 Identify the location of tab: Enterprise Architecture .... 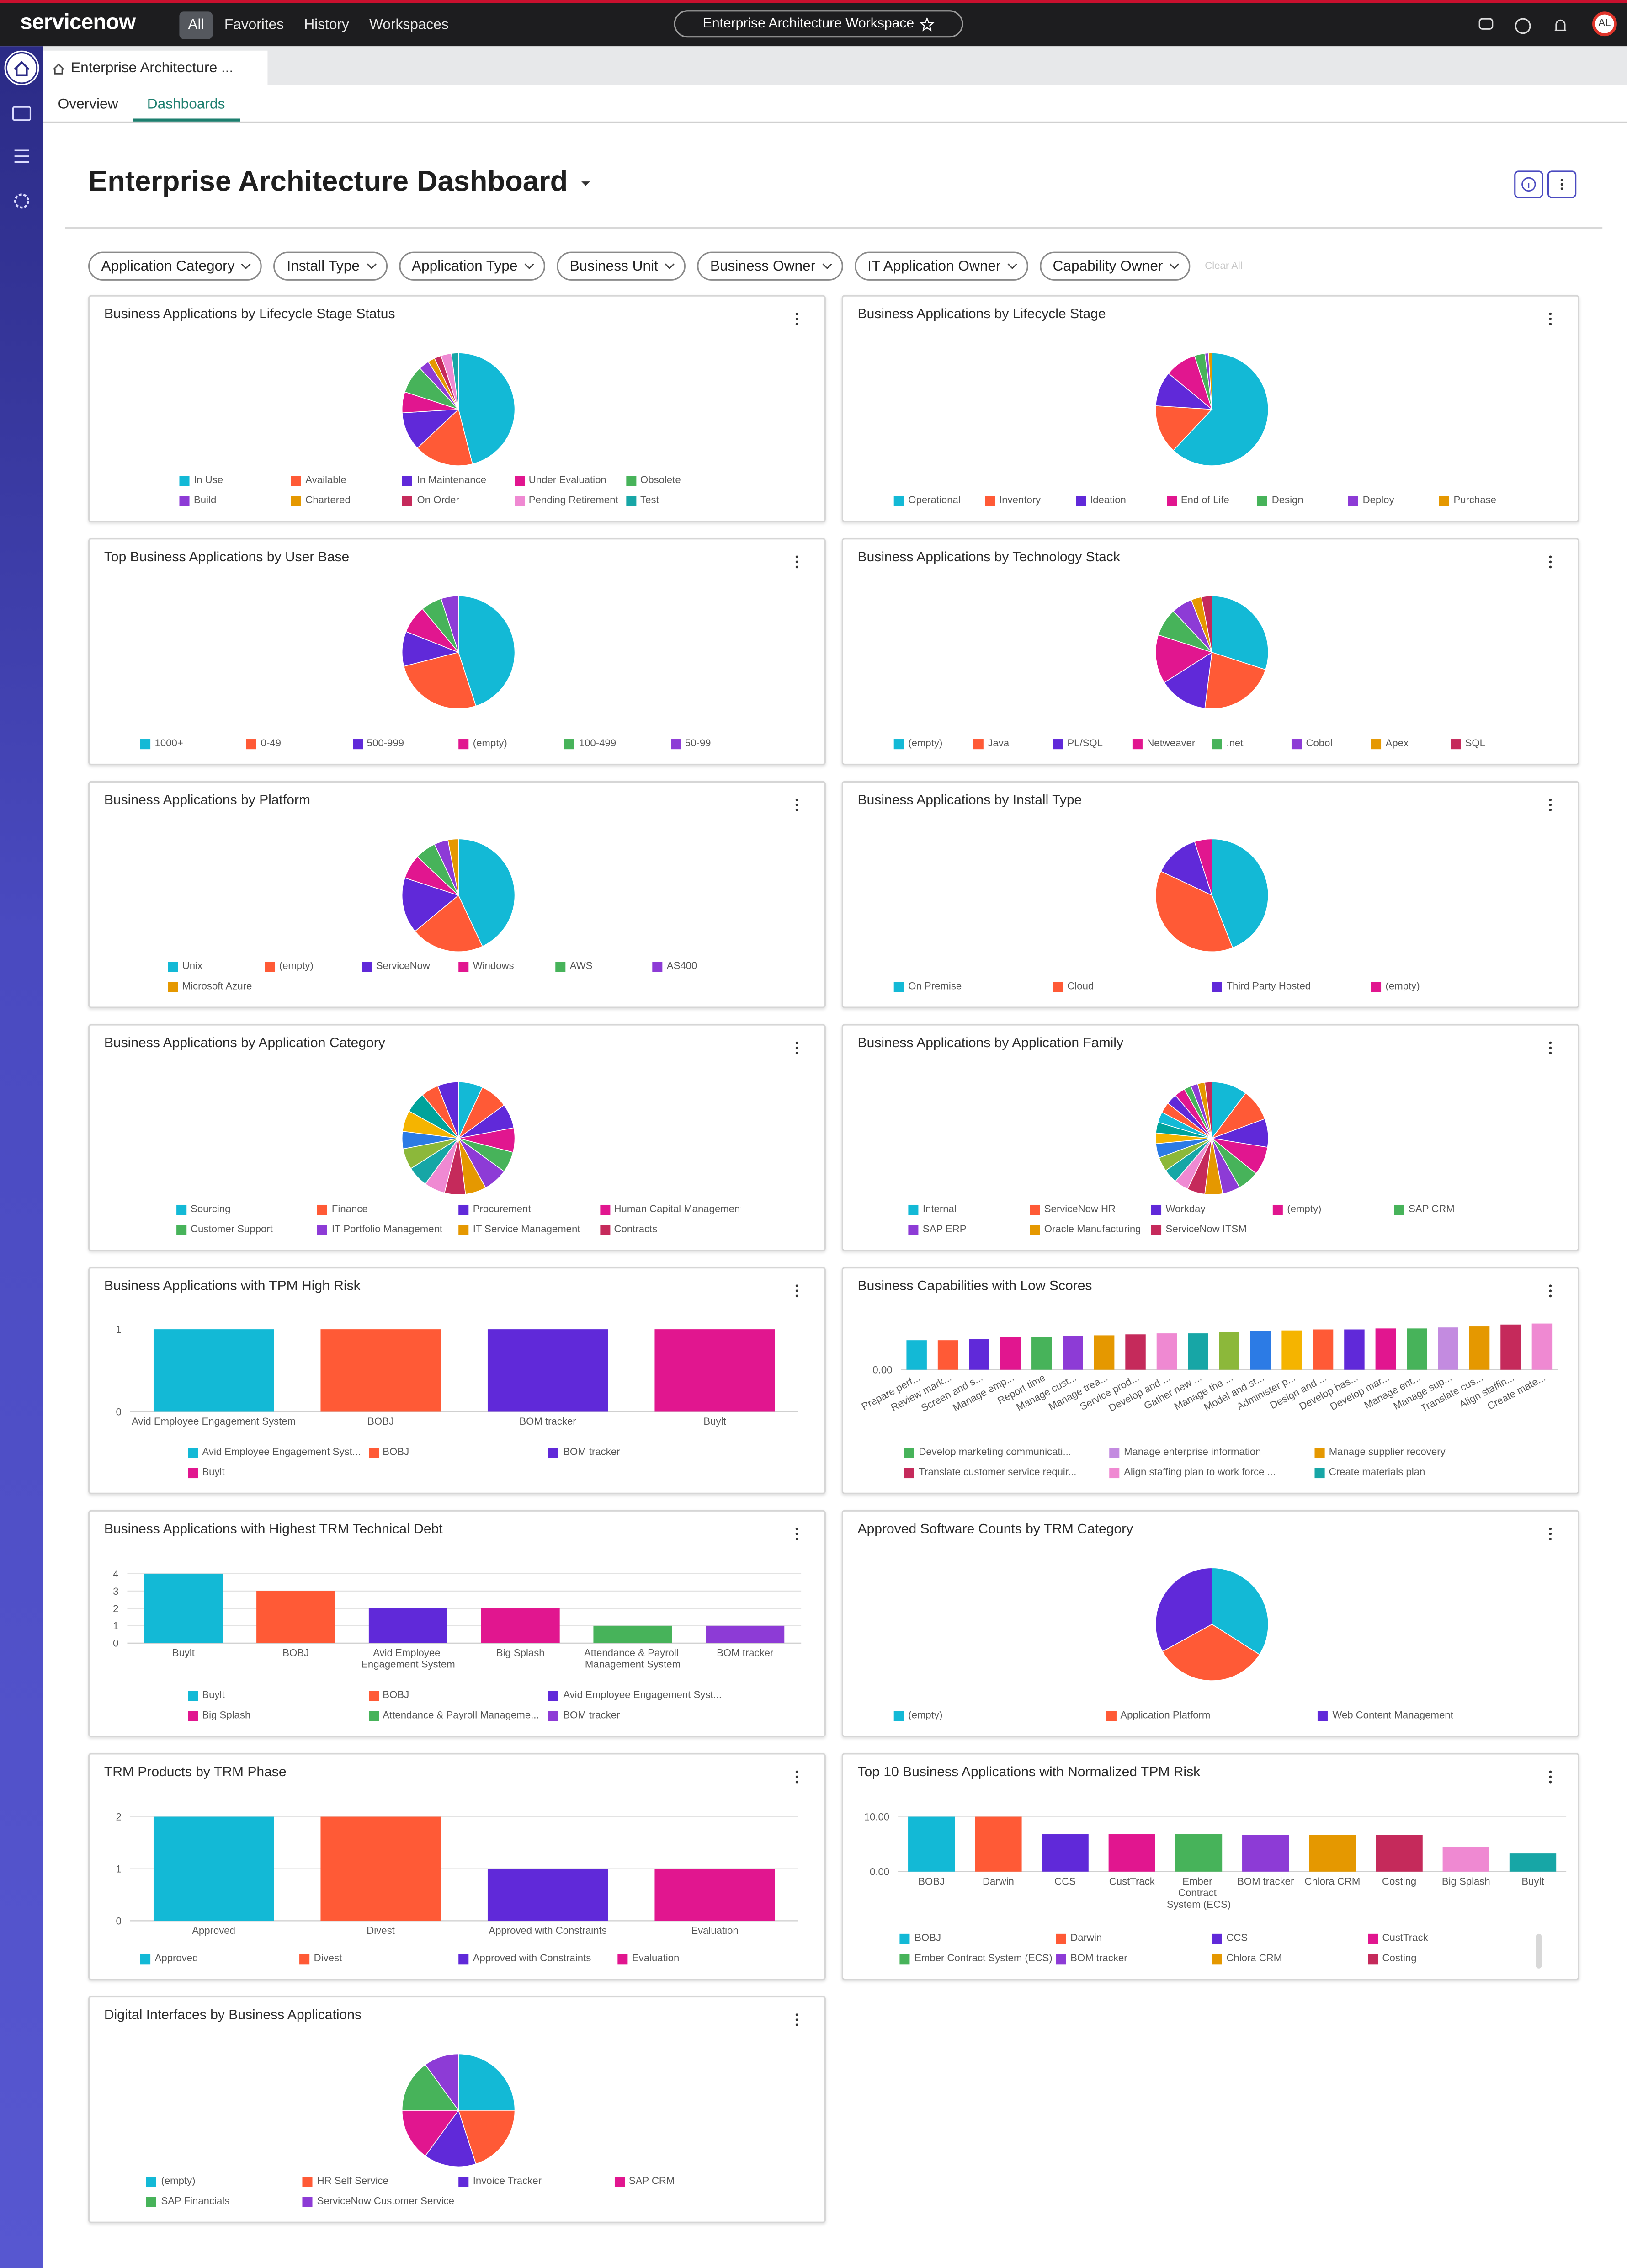
(155, 67).